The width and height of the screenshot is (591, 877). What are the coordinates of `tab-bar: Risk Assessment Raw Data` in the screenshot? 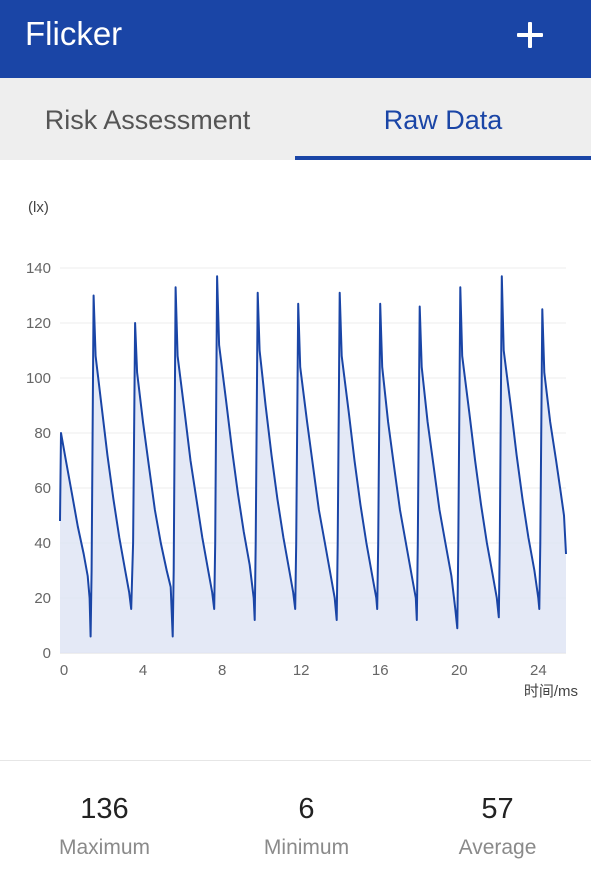 It's located at (295, 119).